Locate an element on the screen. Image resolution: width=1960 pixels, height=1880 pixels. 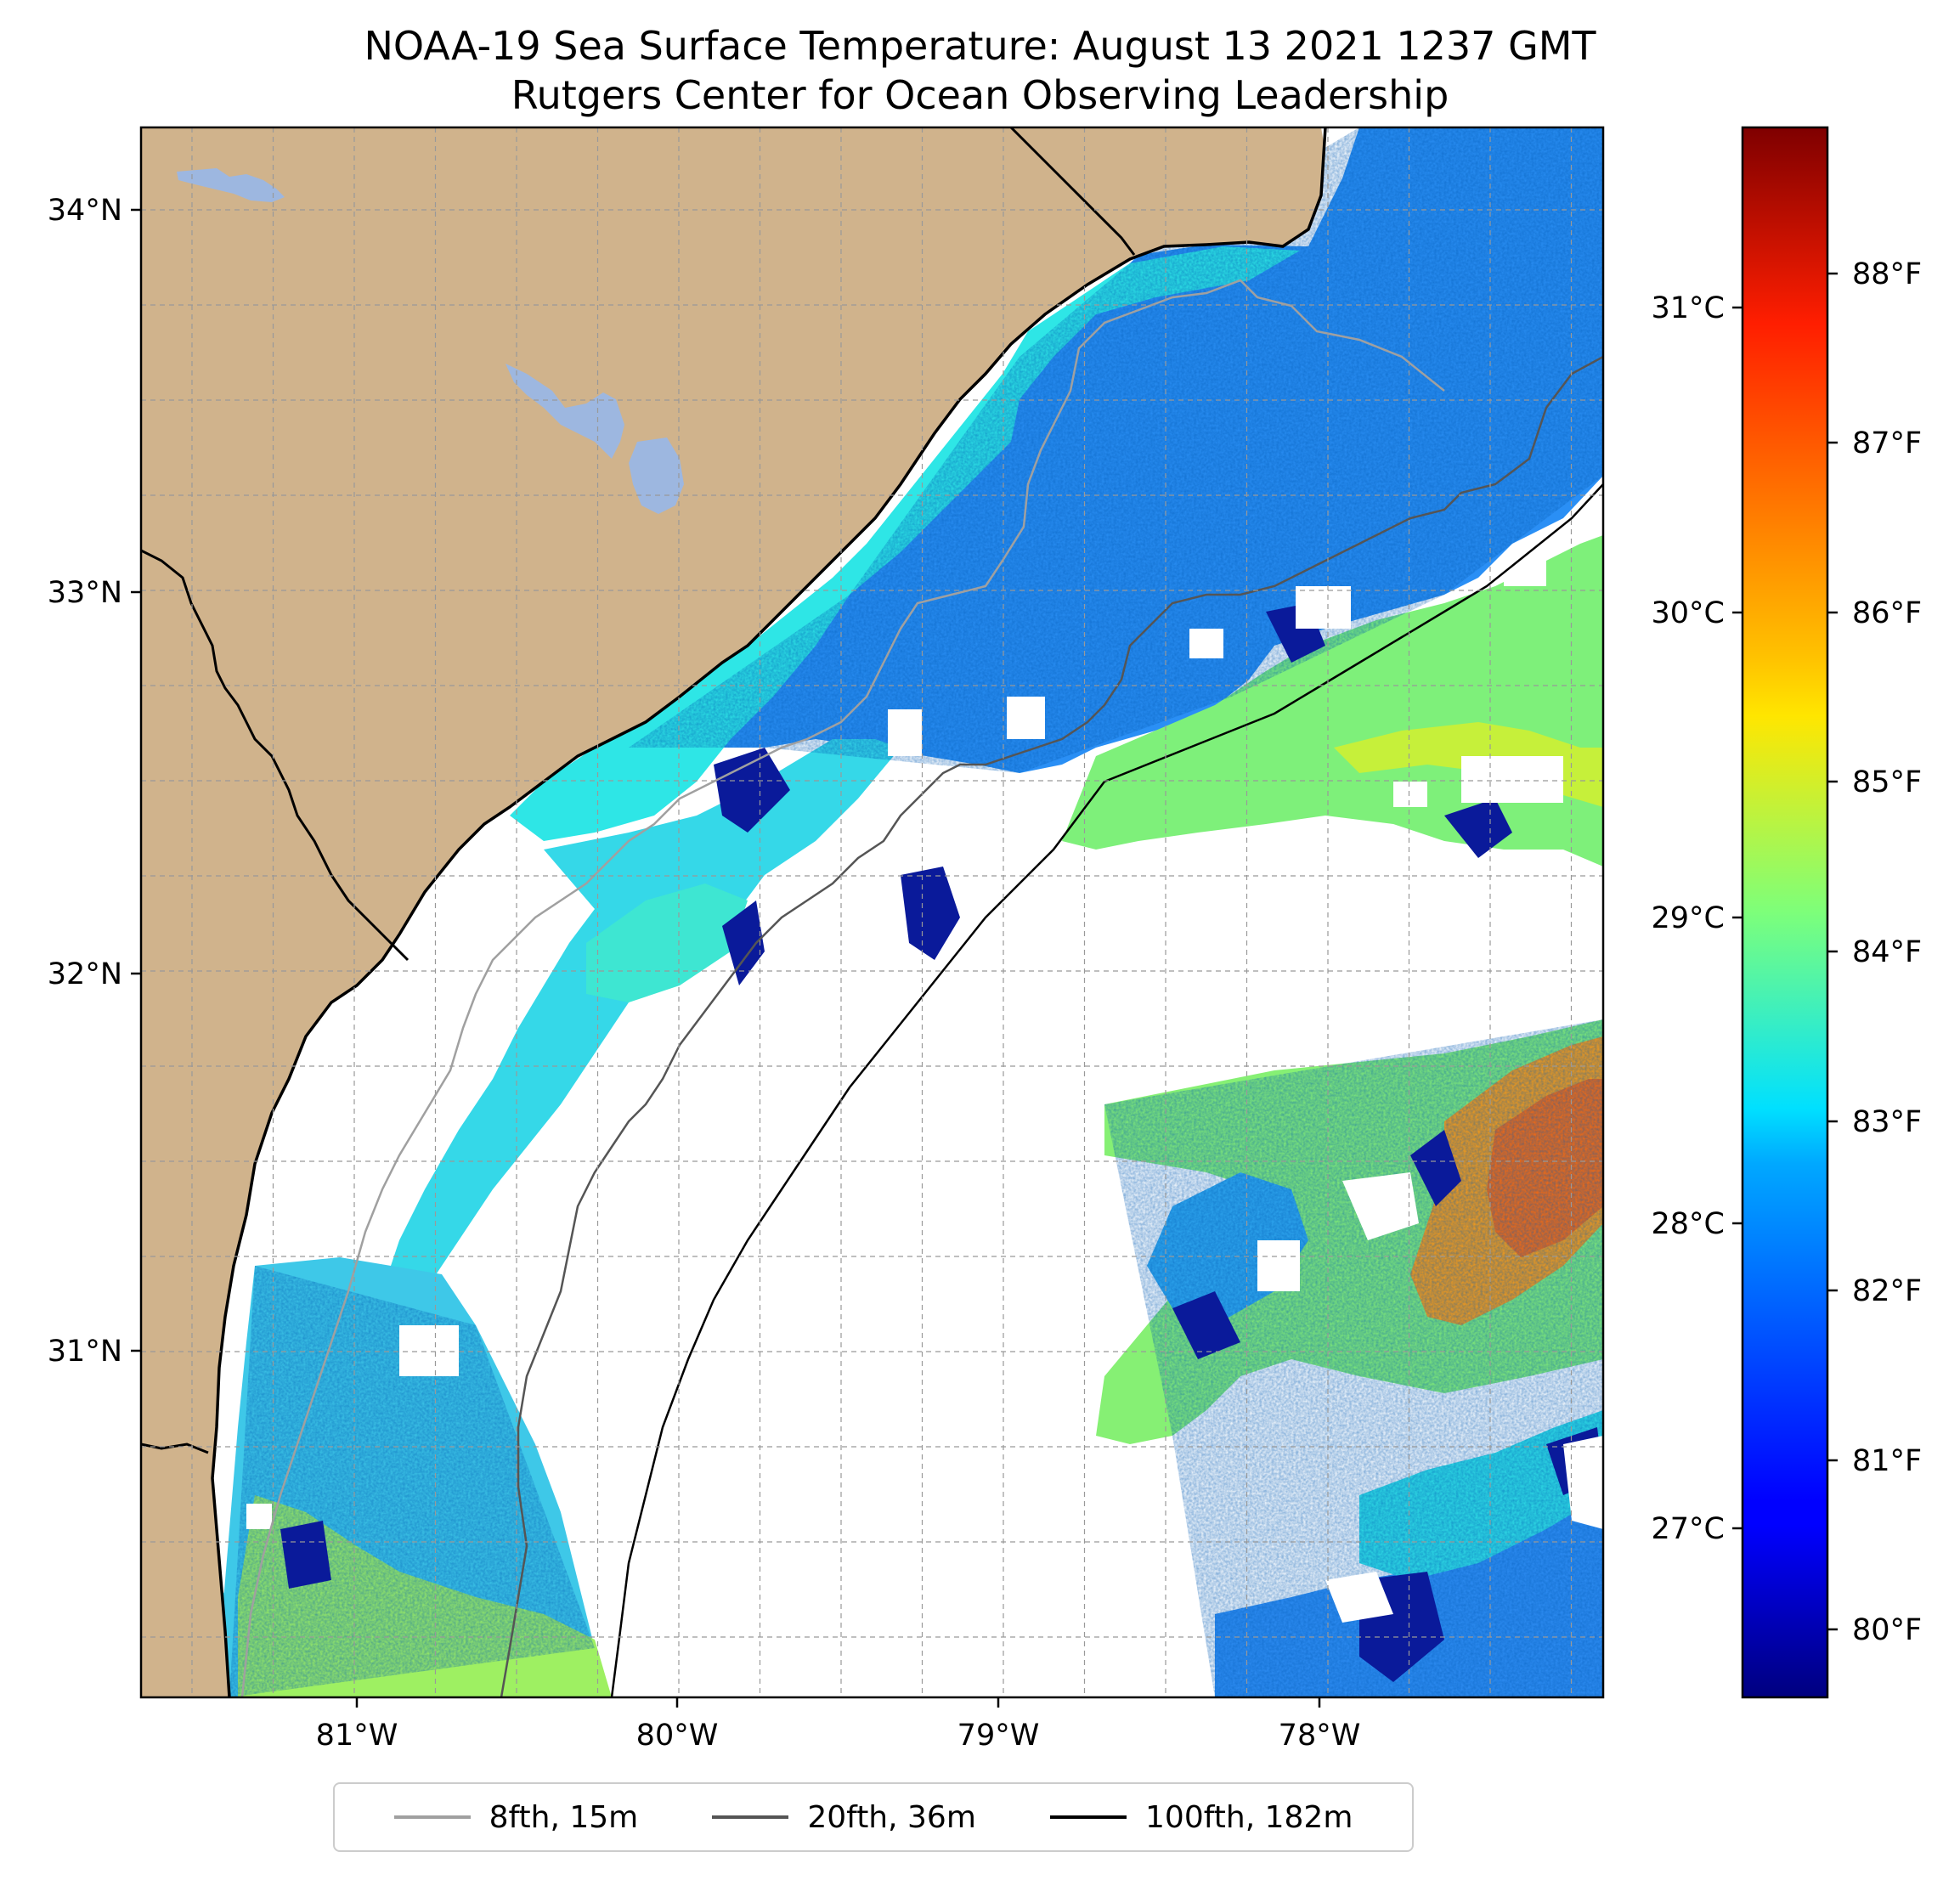
longitude-ticks: 81°W 80°W 79°W 78°W is located at coordinates (839, 1725).